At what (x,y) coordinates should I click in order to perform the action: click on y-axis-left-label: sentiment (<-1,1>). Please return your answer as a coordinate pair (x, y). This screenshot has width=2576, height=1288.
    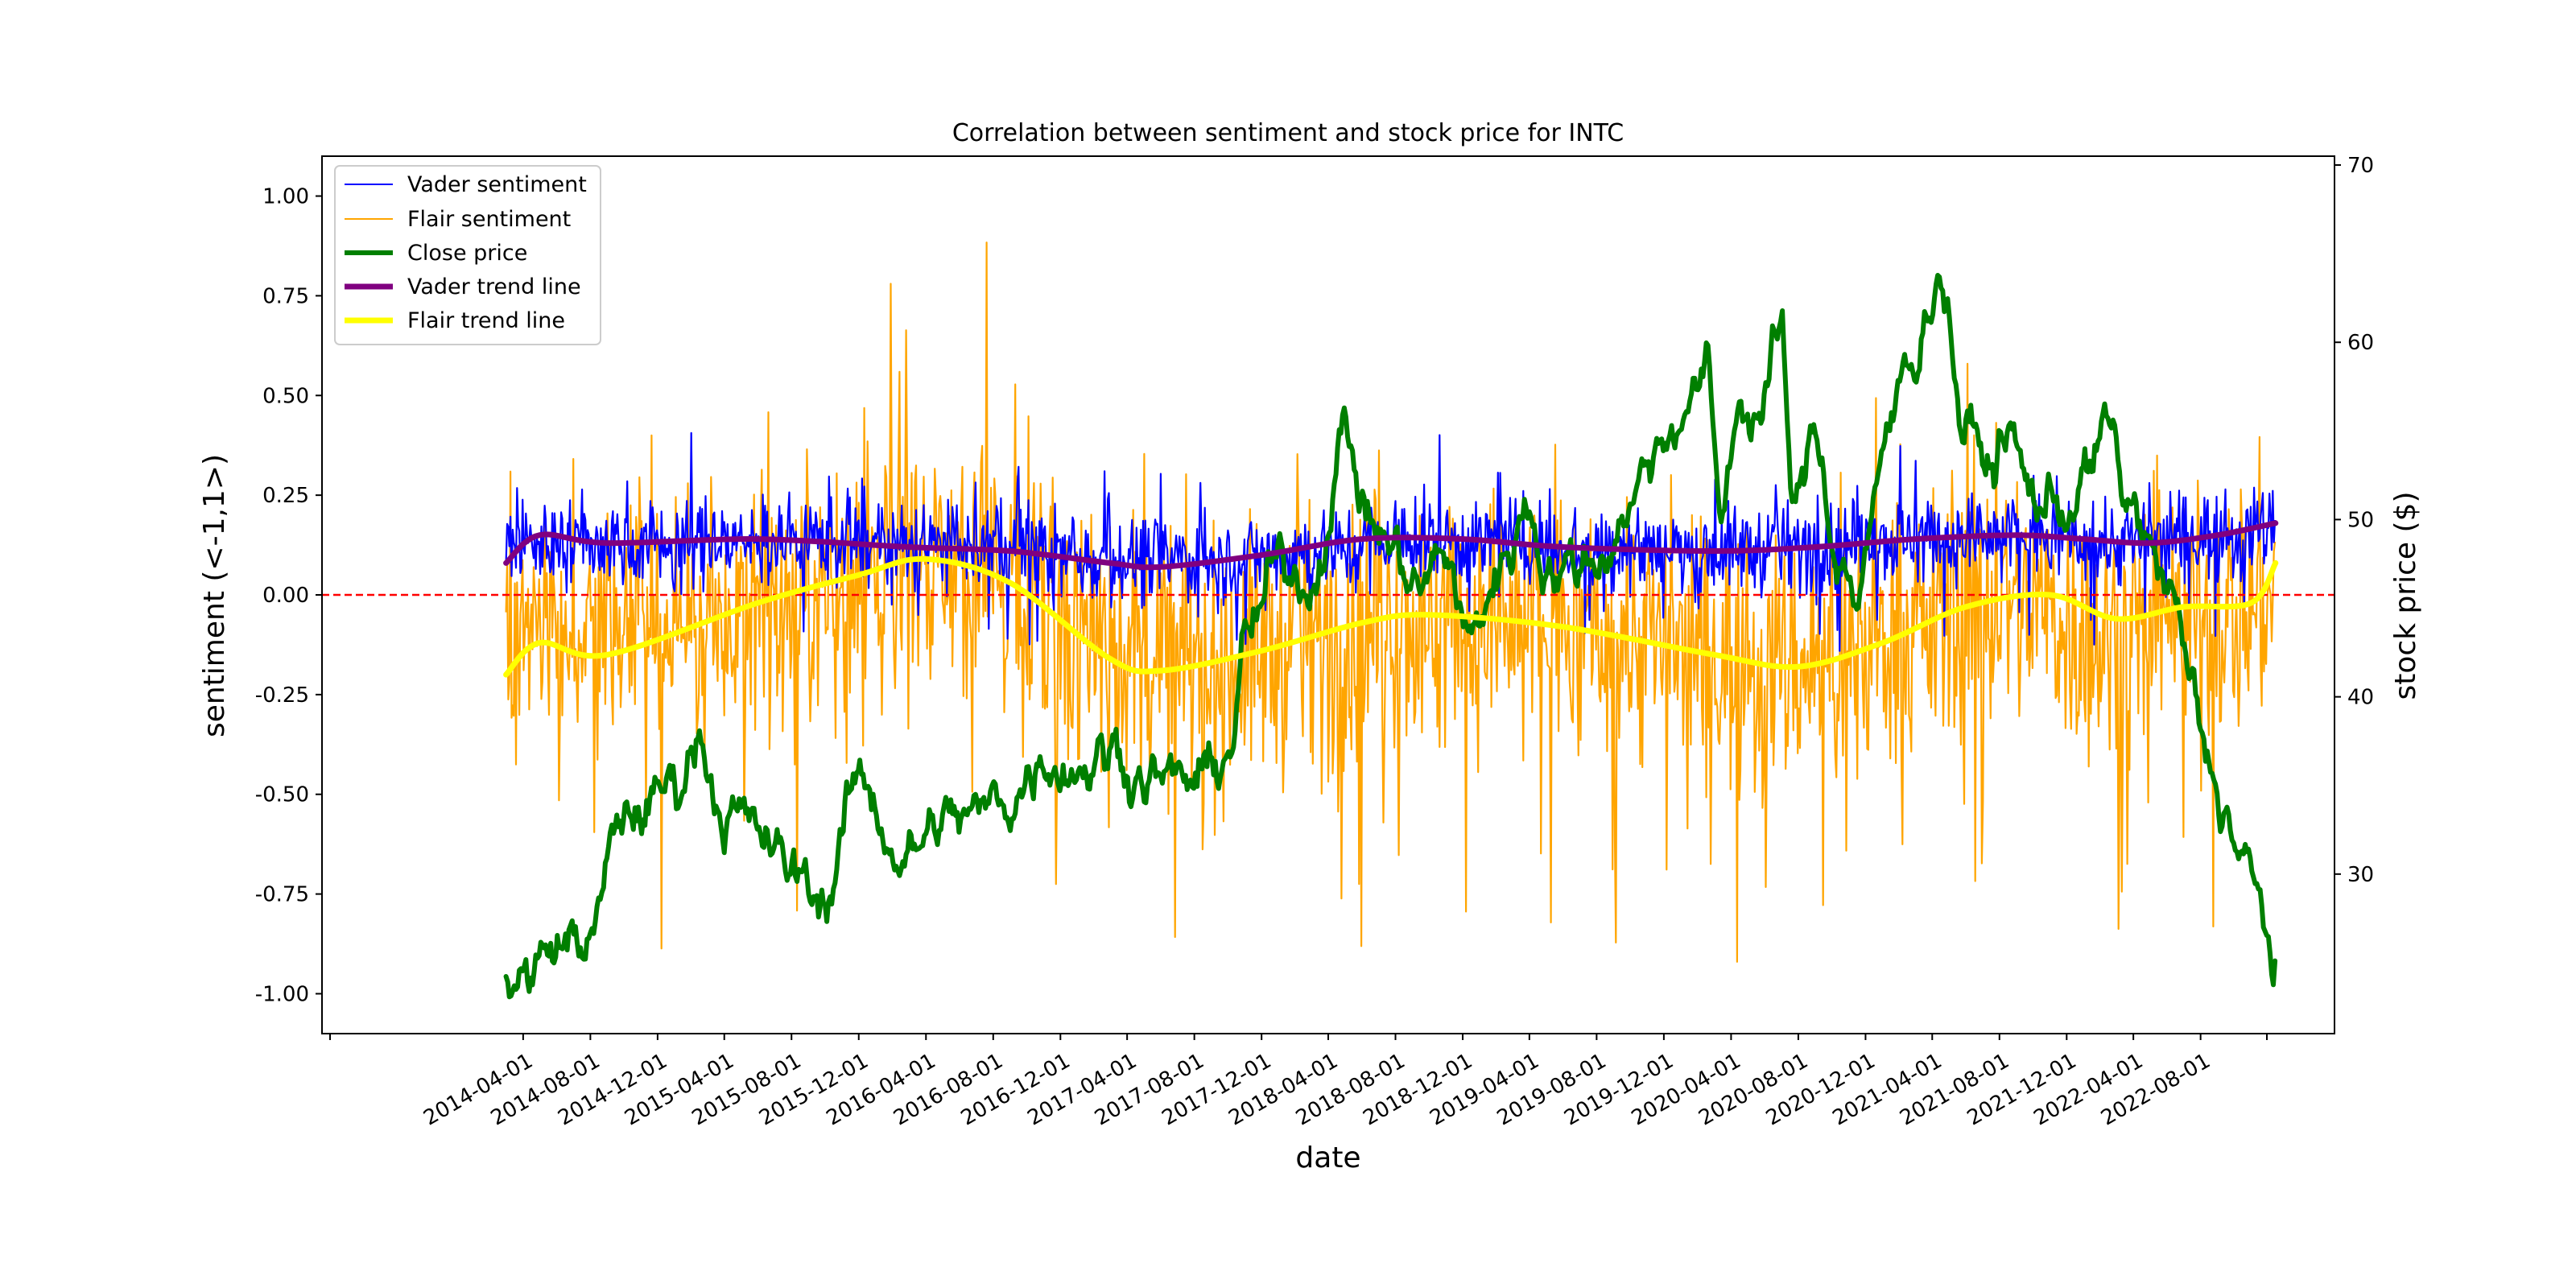
    Looking at the image, I should click on (214, 595).